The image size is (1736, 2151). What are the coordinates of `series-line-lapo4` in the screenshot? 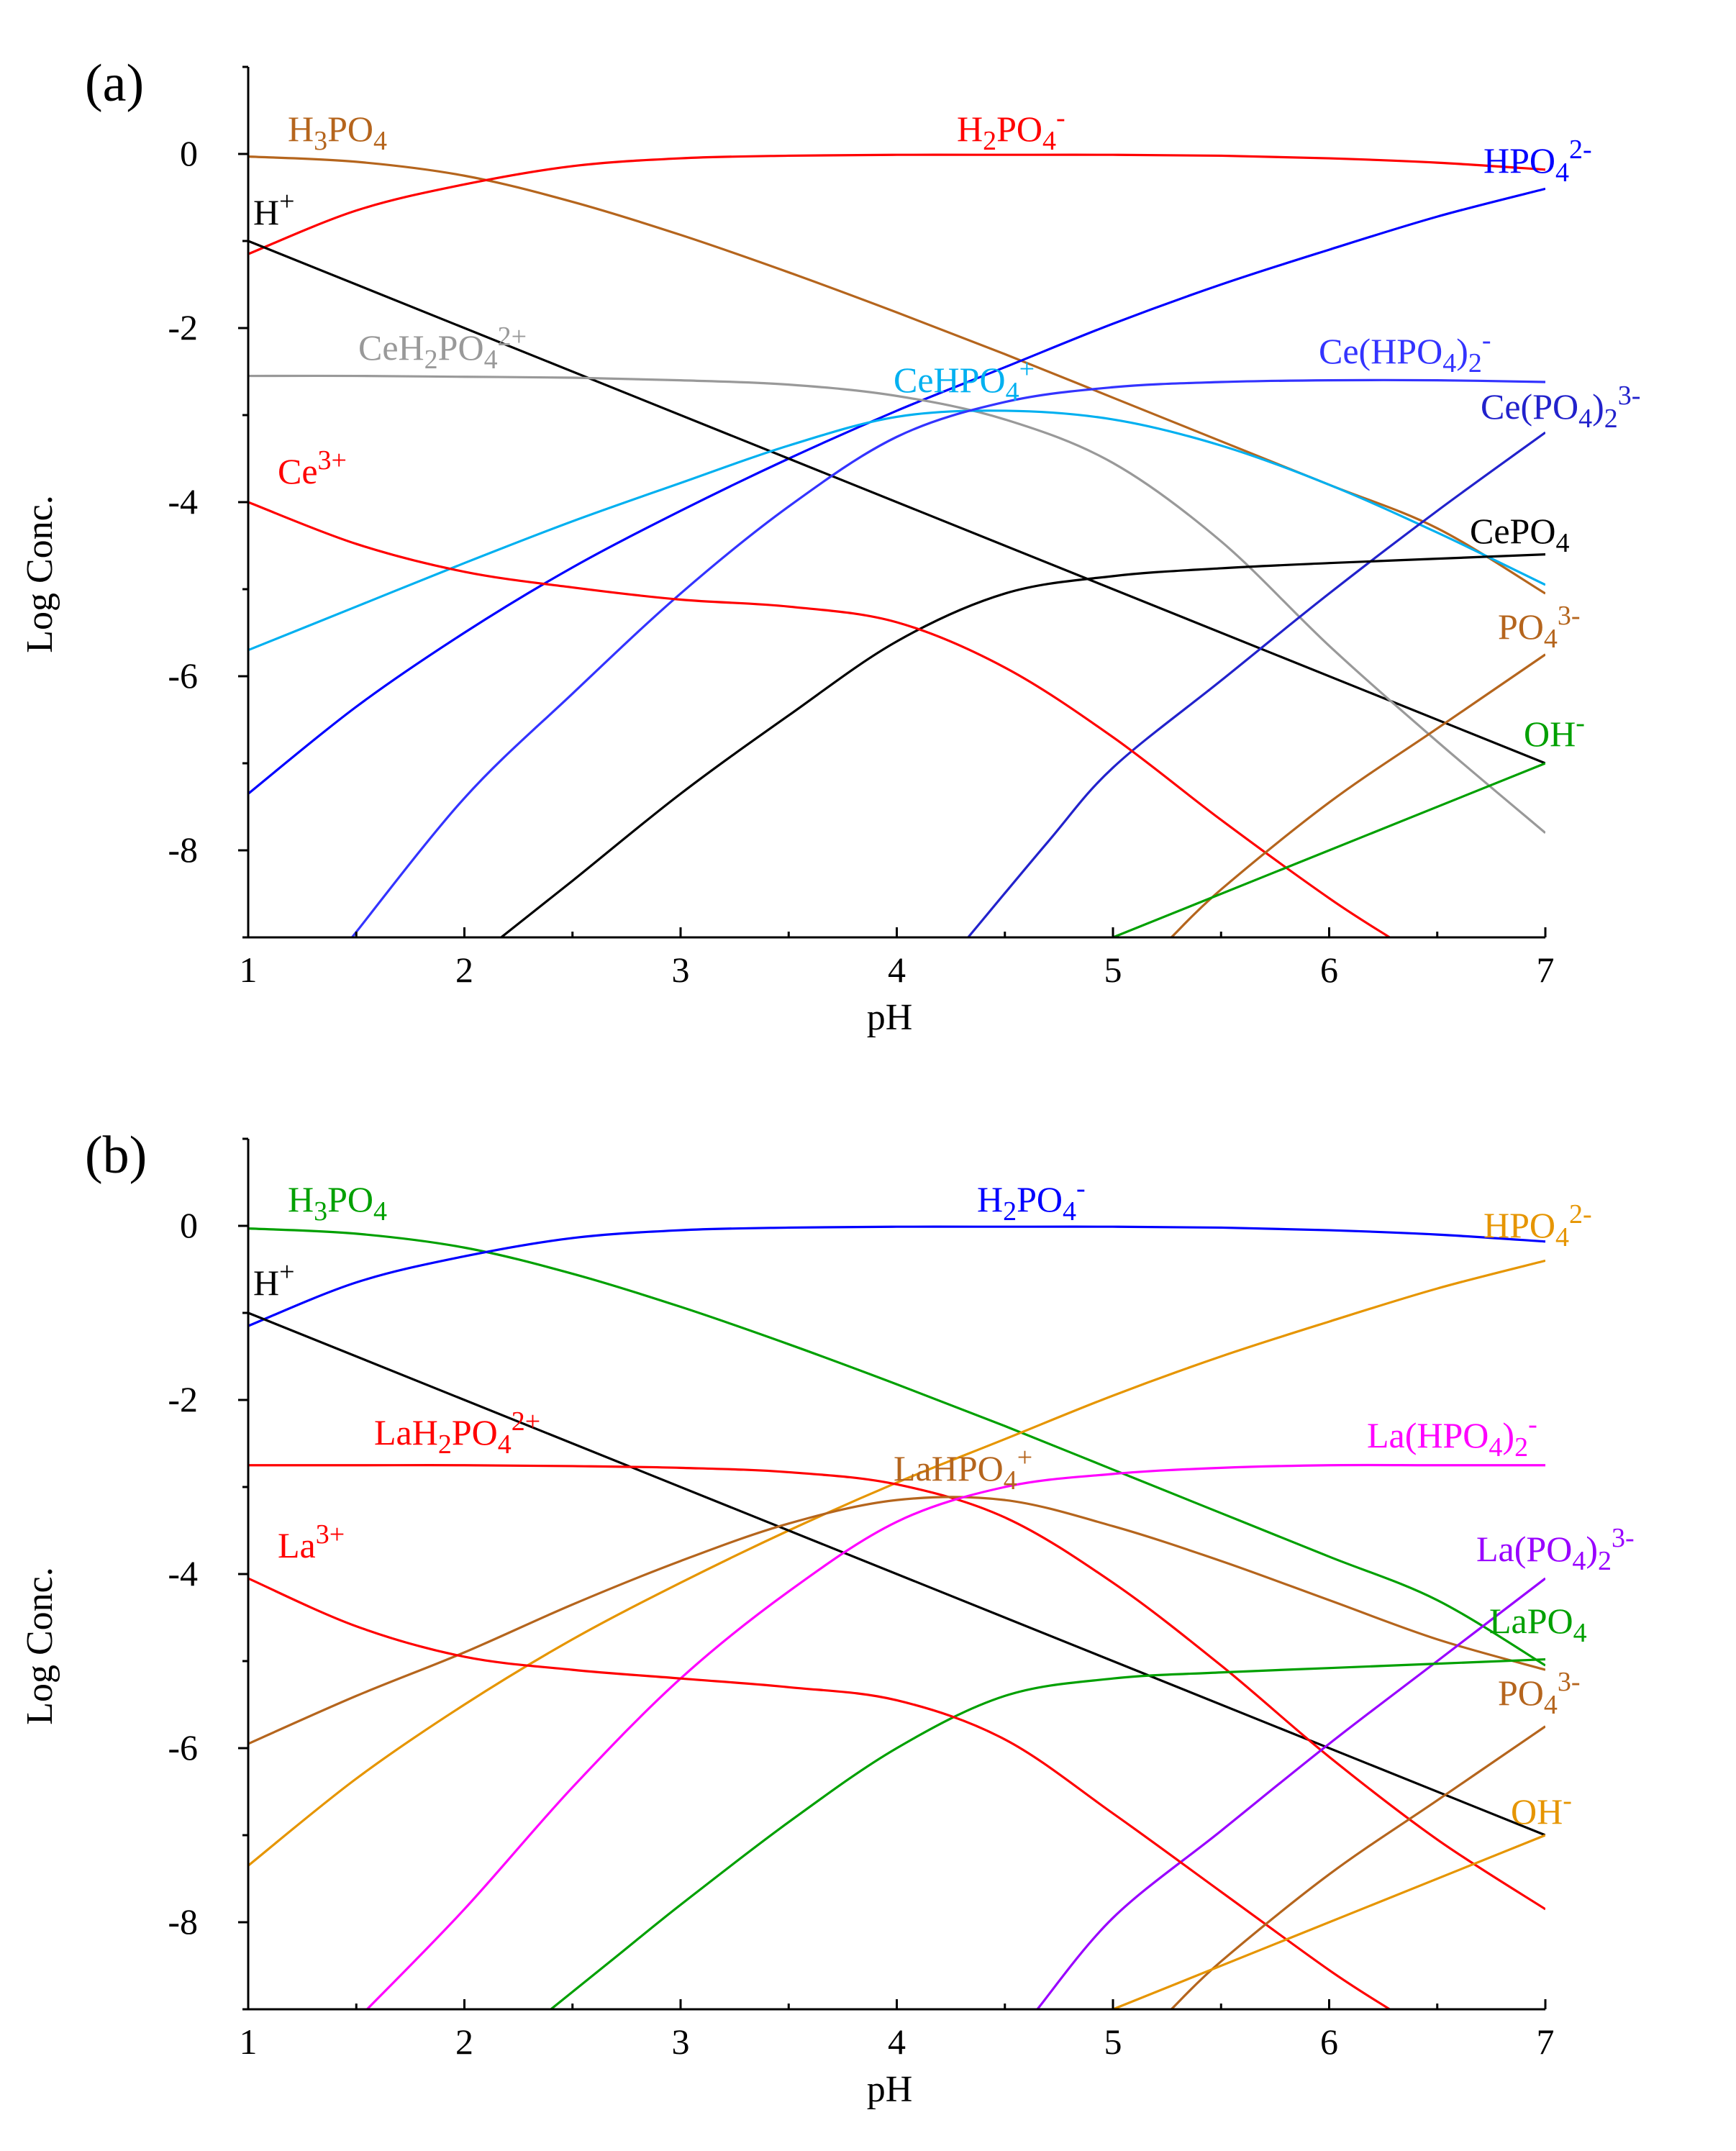 It's located at (1047, 1833).